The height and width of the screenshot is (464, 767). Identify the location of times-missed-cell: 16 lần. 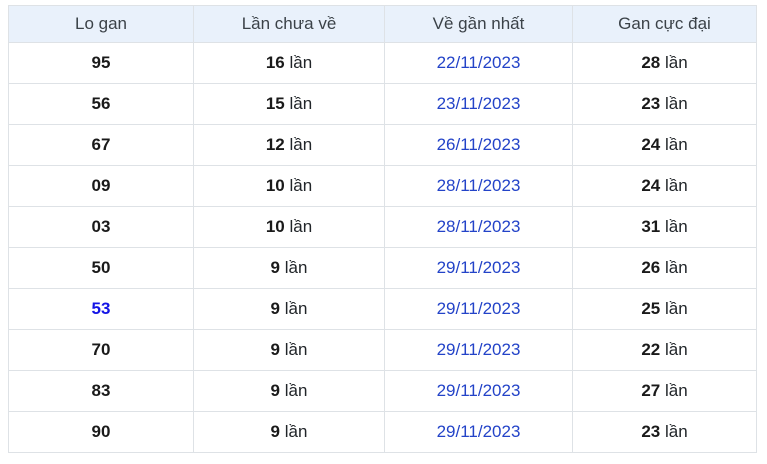
(289, 63).